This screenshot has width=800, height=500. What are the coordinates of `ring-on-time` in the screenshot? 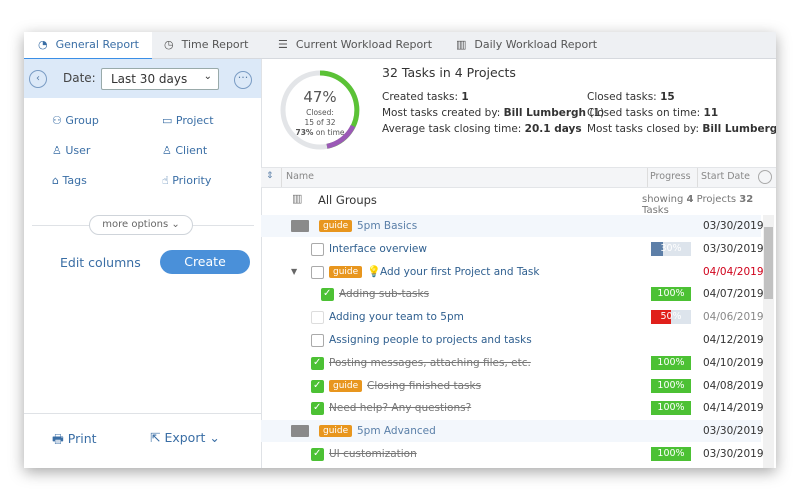 It's located at (341, 136).